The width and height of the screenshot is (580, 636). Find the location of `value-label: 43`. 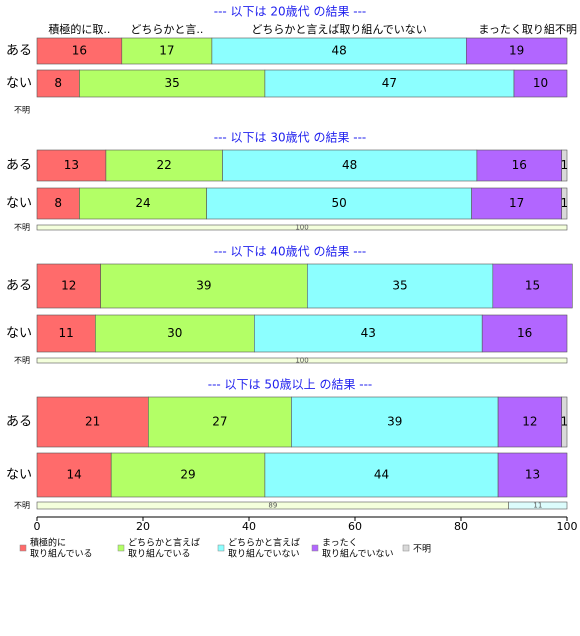

value-label: 43 is located at coordinates (368, 333).